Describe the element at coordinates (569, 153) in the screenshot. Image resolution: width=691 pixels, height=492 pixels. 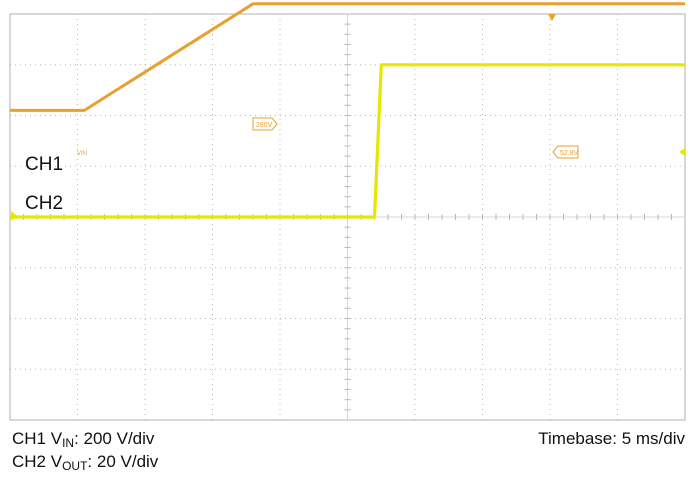
I see `ch2-voltage-marker-label: 52.8V` at that location.